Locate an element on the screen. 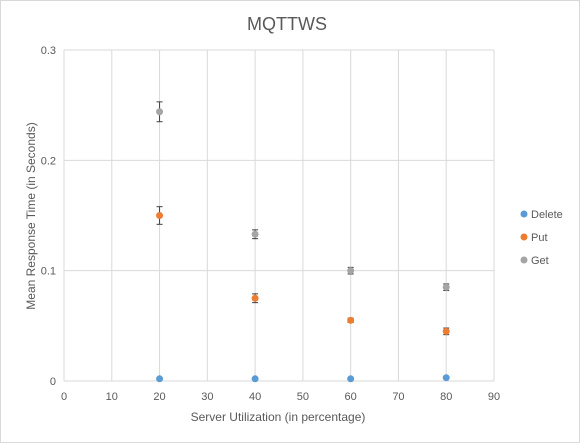 The height and width of the screenshot is (443, 580). chart-title: MQTTWS is located at coordinates (287, 24).